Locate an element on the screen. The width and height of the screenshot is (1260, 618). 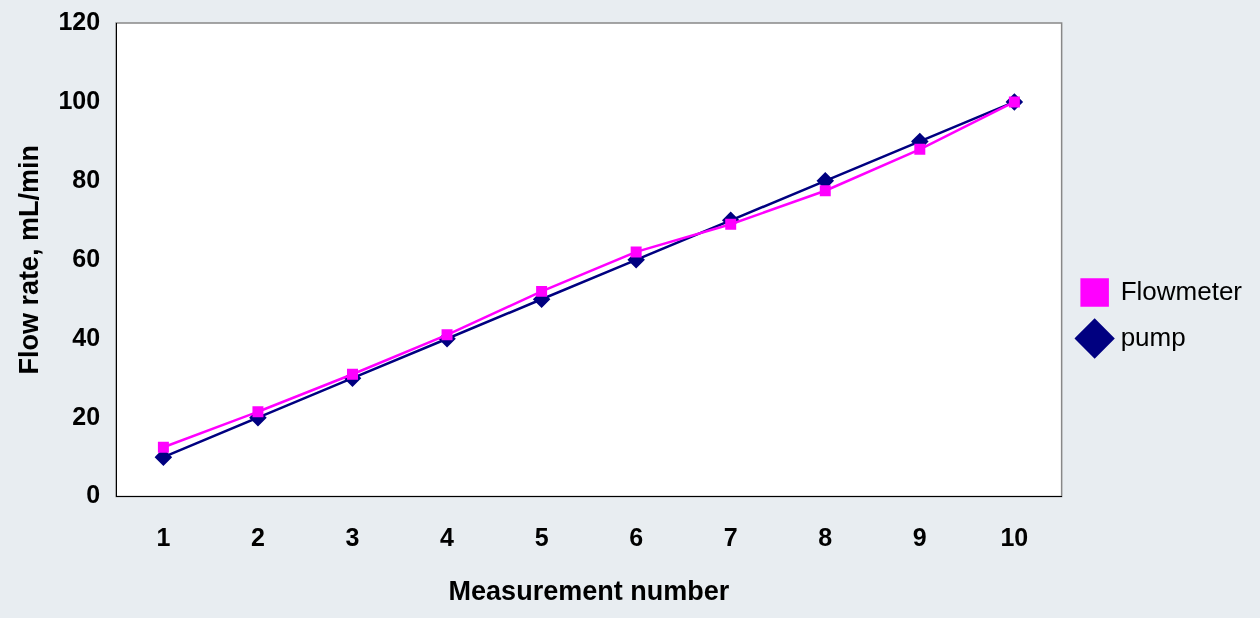
legend-label: pump is located at coordinates (1153, 336).